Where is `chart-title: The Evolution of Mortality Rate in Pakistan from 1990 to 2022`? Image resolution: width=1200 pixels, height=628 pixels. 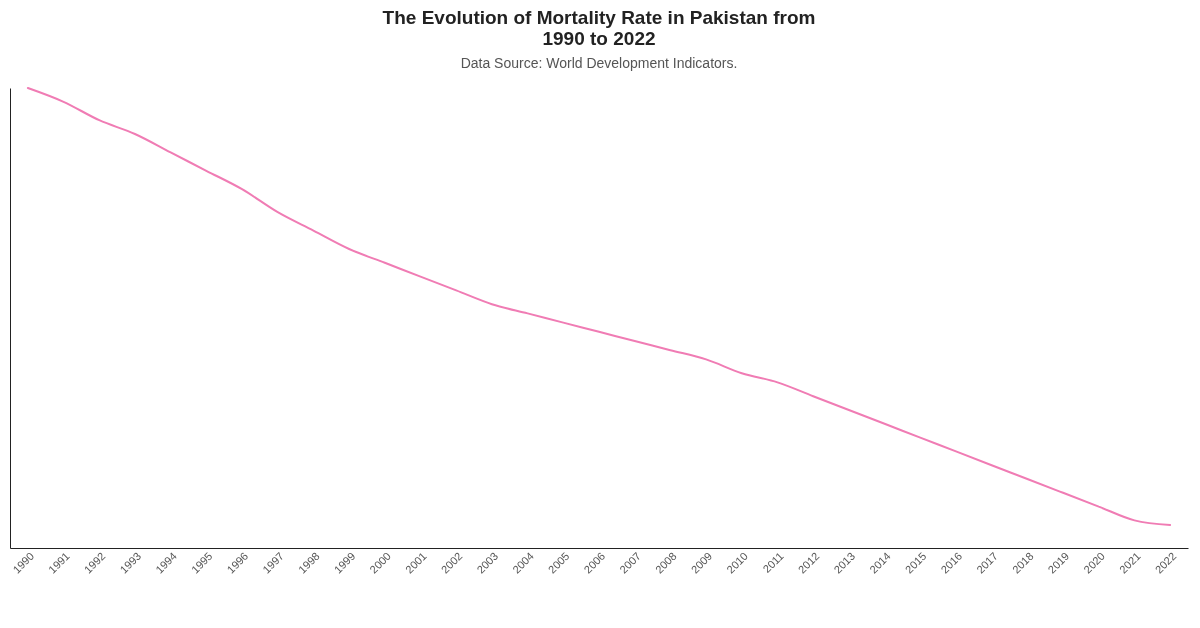 chart-title: The Evolution of Mortality Rate in Pakistan from 1990 to 2022 is located at coordinates (599, 28).